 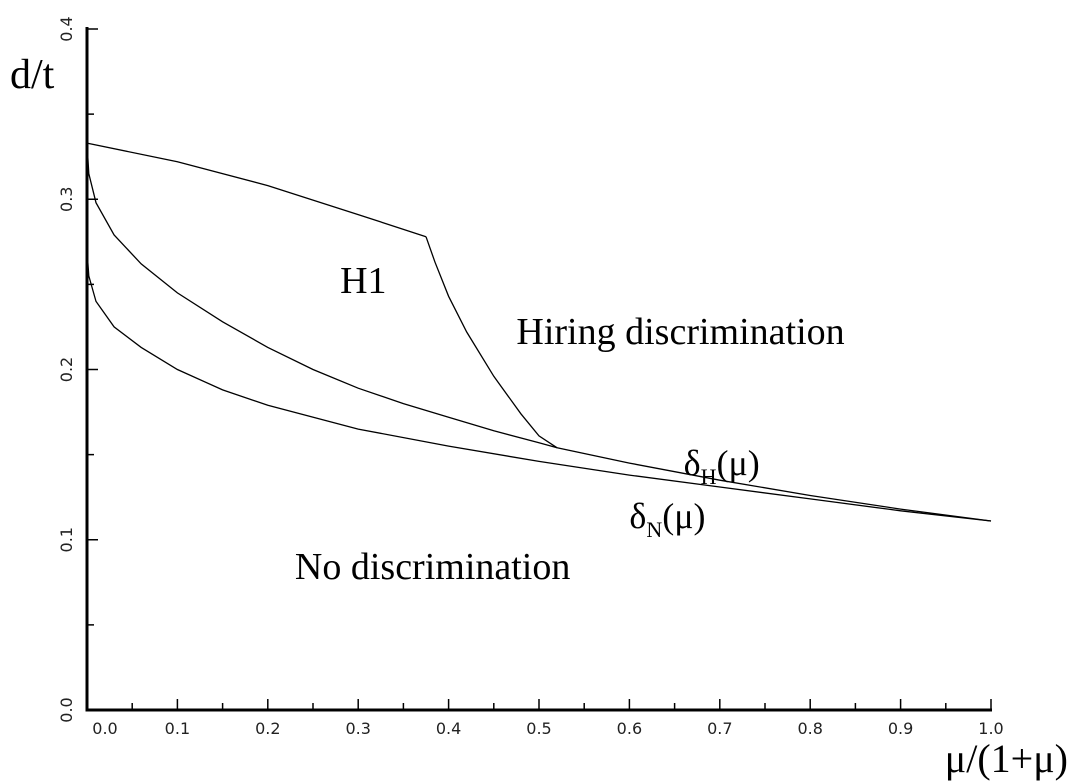 I want to click on region-annotation: No discrimination, so click(x=432, y=567).